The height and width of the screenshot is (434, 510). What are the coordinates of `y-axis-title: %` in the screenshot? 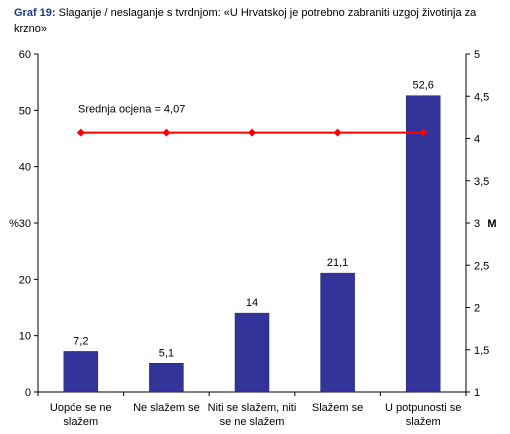 It's located at (14, 224).